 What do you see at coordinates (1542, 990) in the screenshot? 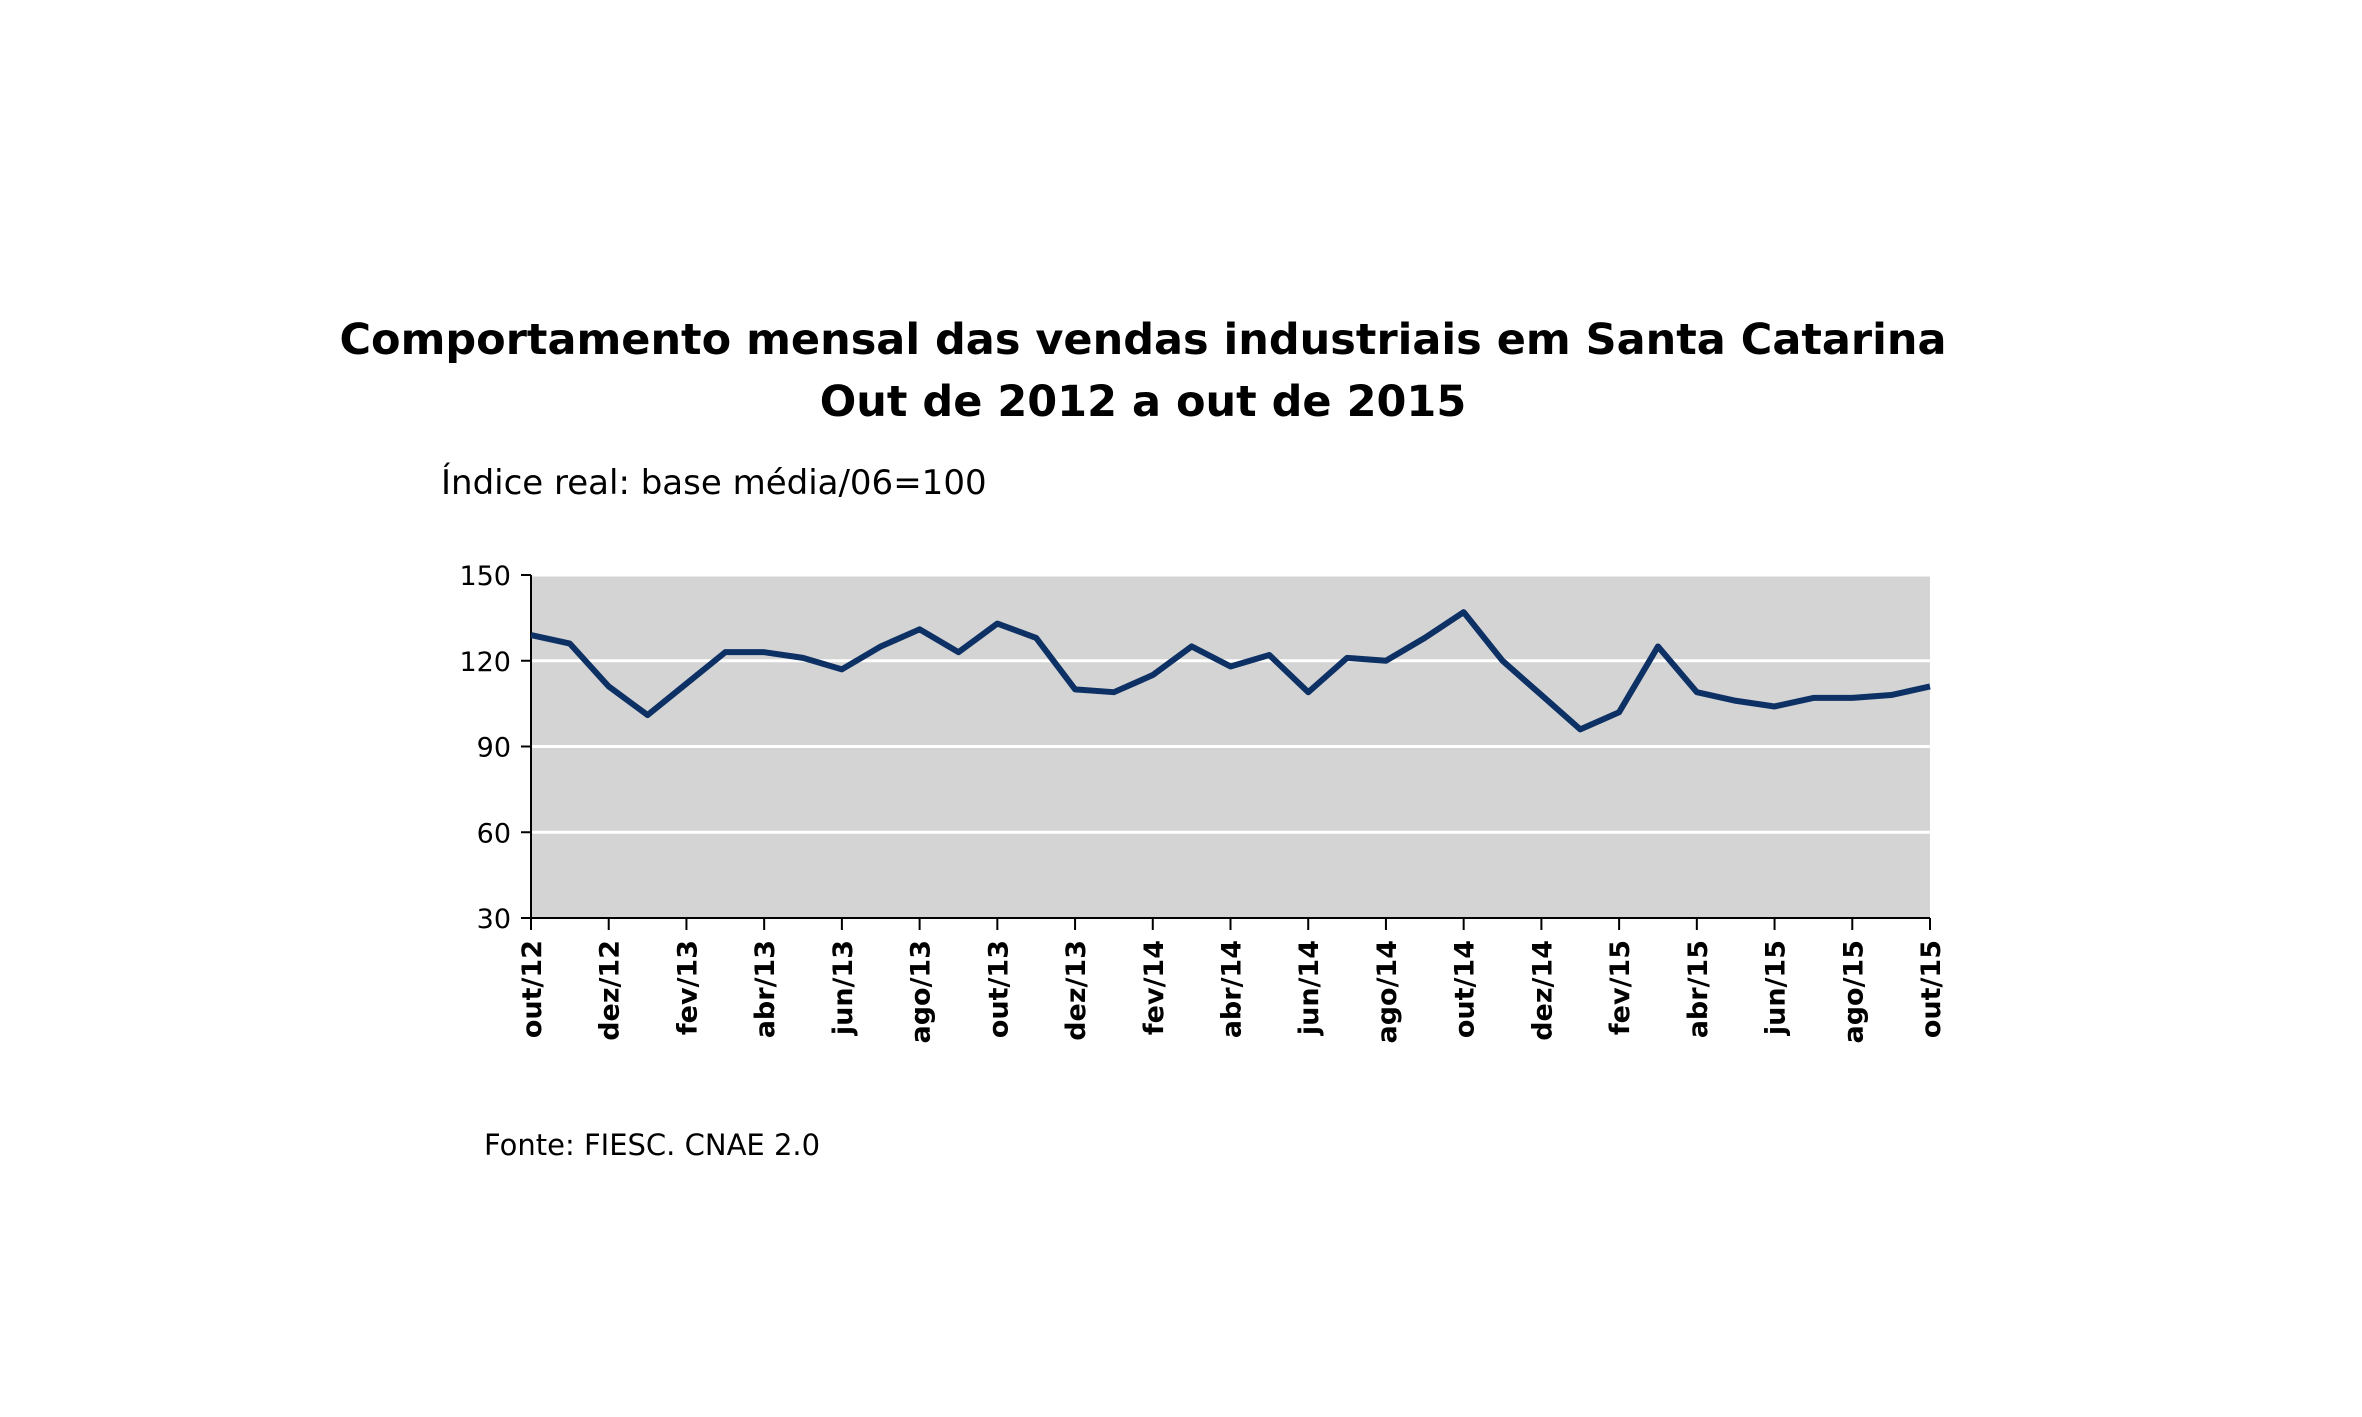
I see `x-tick-label: dez/14` at bounding box center [1542, 990].